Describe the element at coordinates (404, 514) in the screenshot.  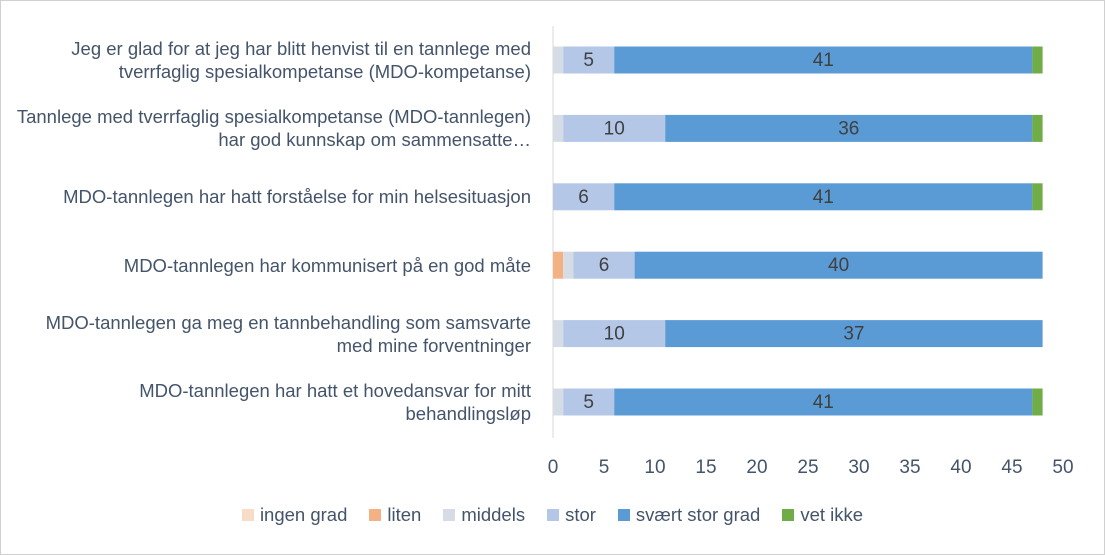
I see `legend-label: liten` at that location.